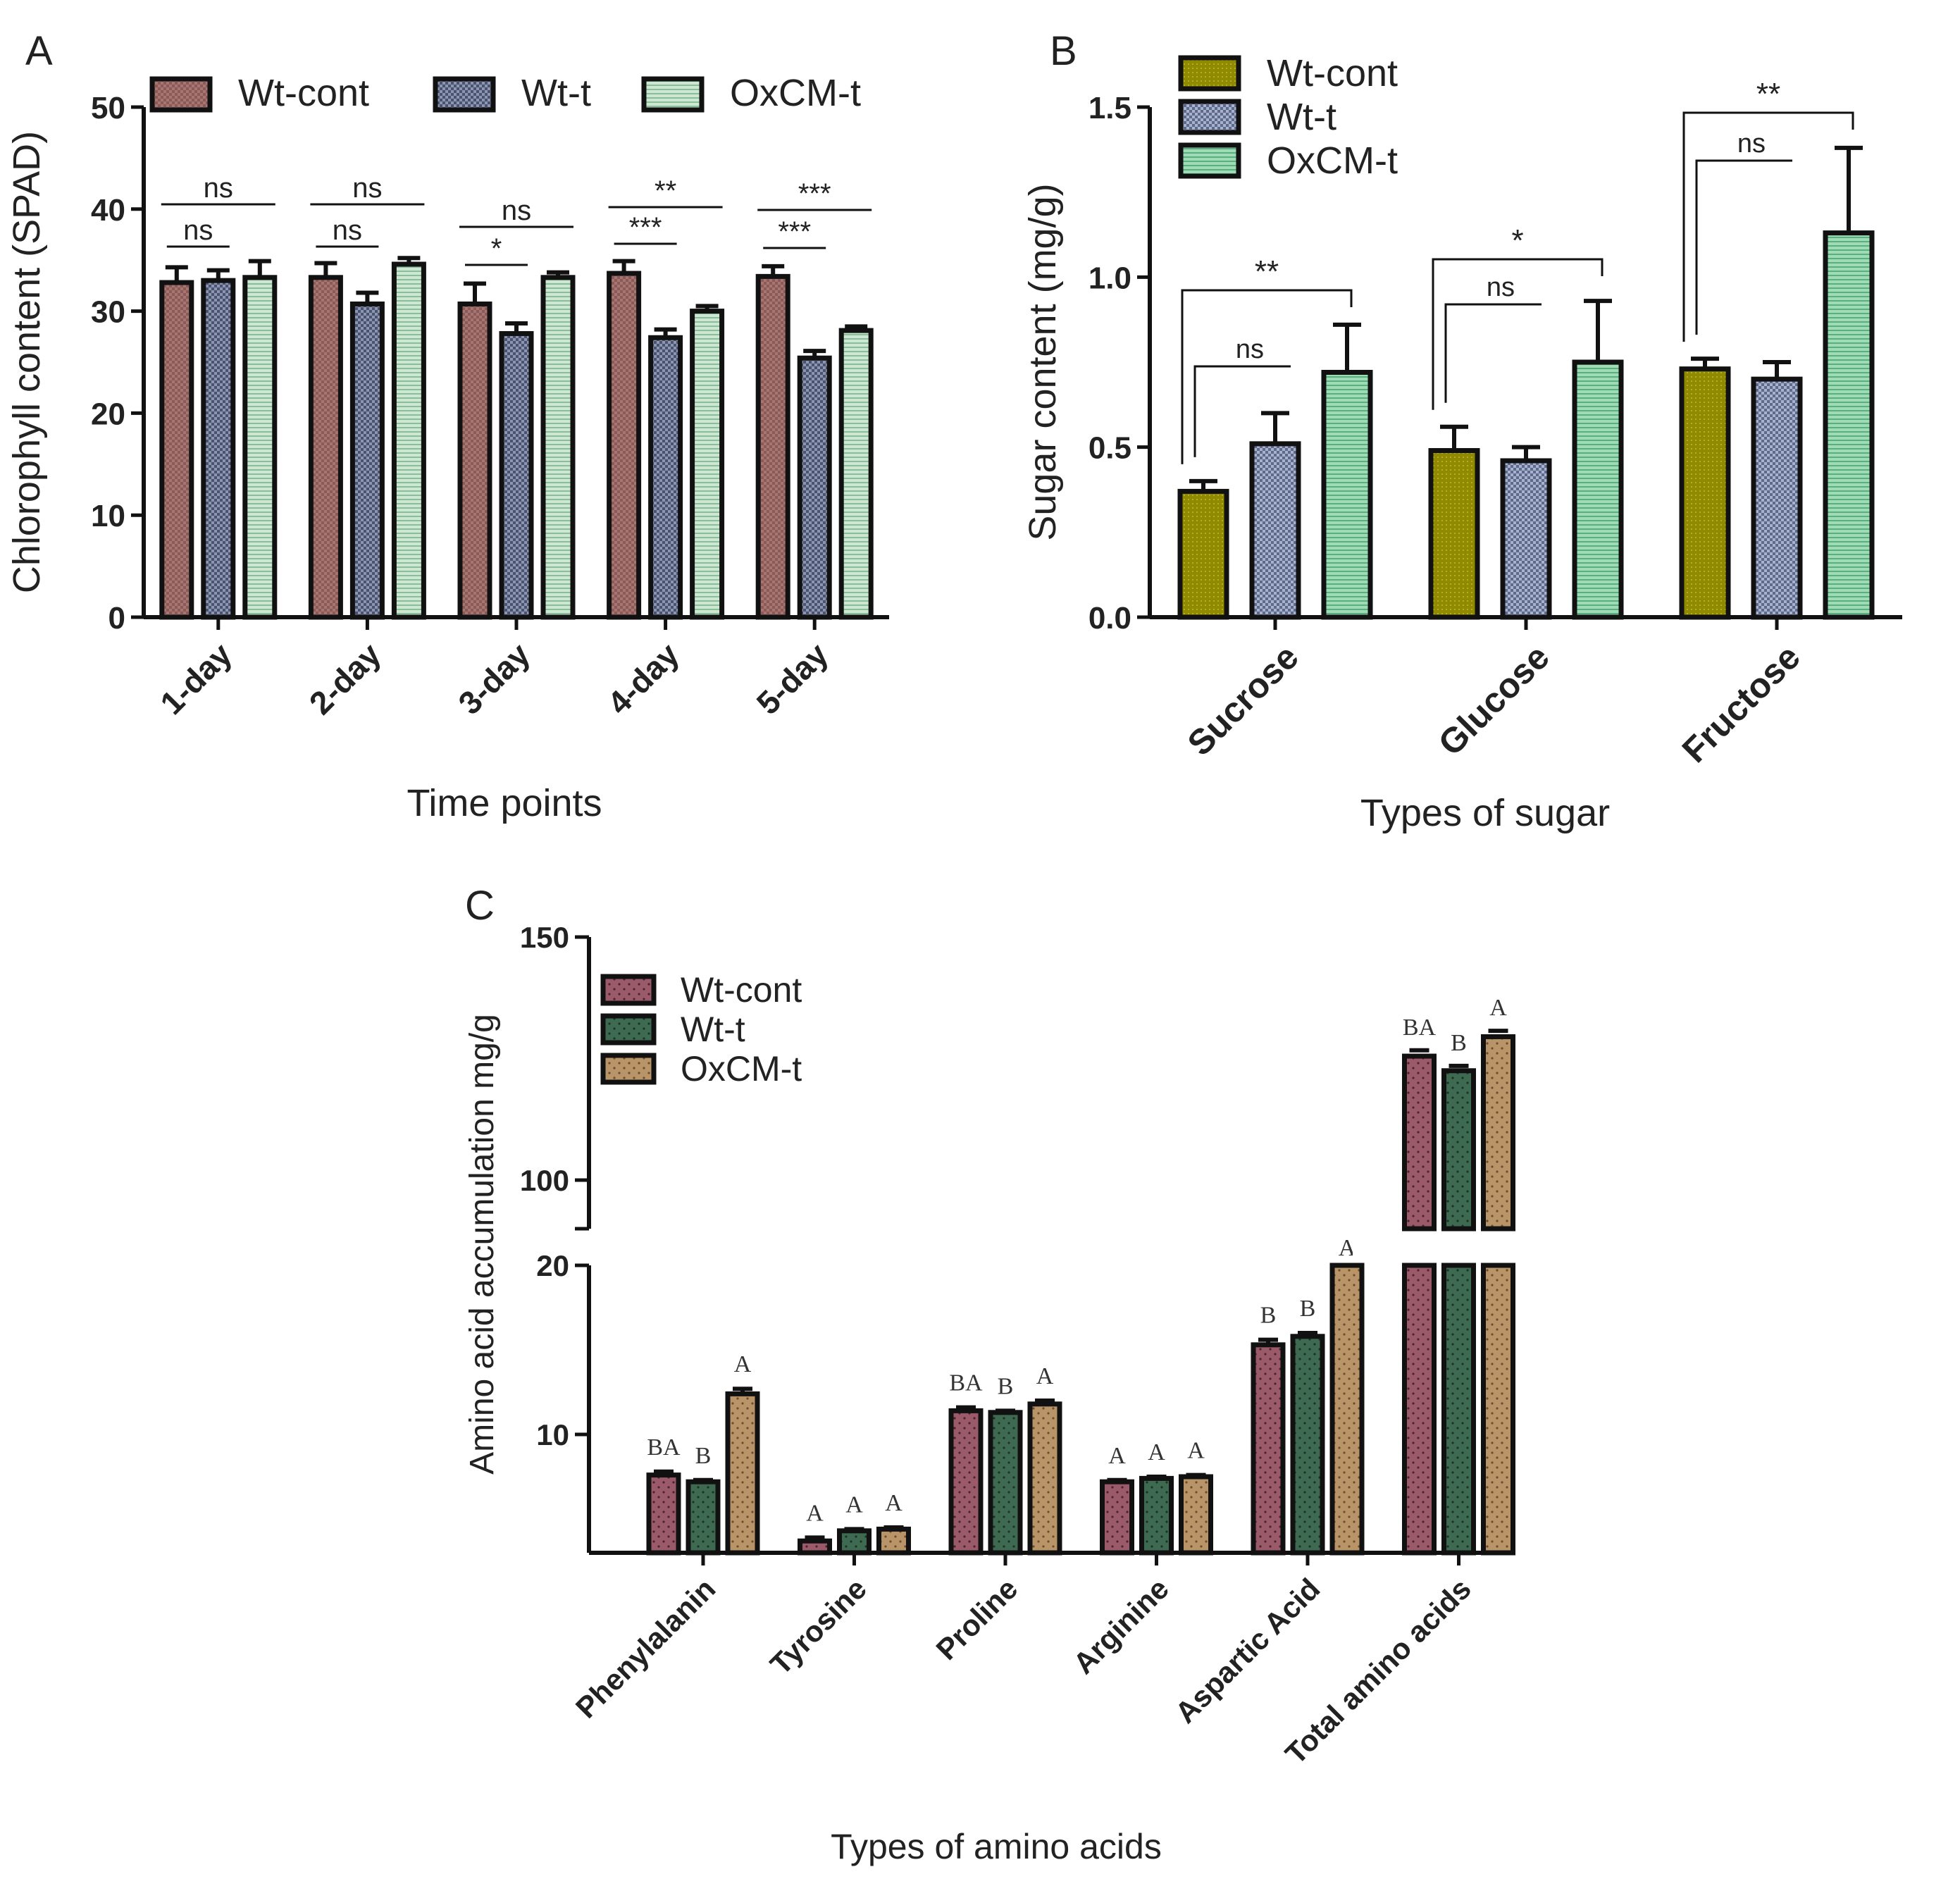 This screenshot has width=1960, height=1879. Describe the element at coordinates (27, 362) in the screenshot. I see `y-axis-title: Chlorophyll content (SPAD)` at that location.